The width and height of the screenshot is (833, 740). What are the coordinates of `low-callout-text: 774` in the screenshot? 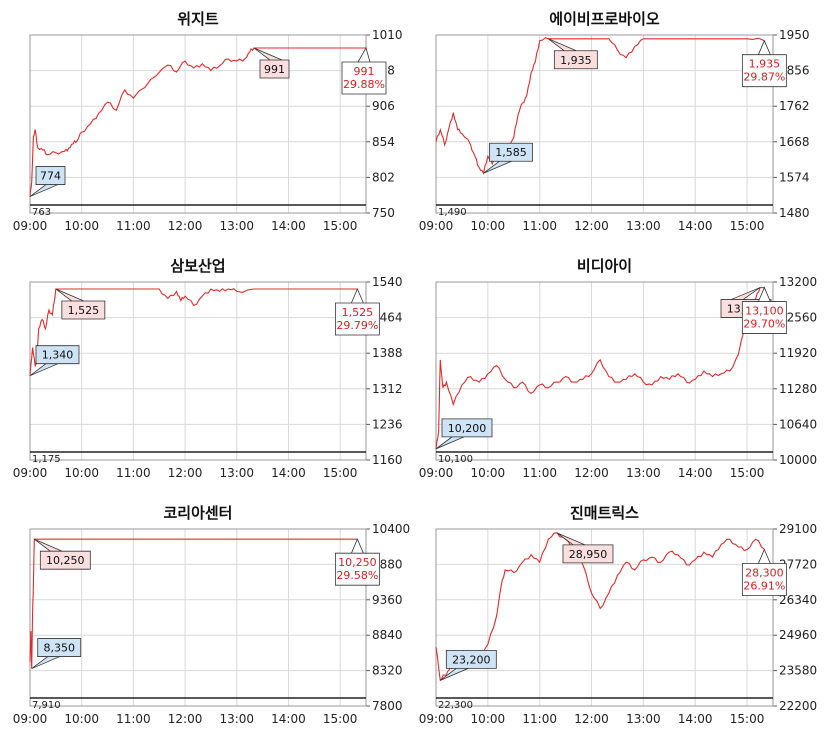 It's located at (50, 176).